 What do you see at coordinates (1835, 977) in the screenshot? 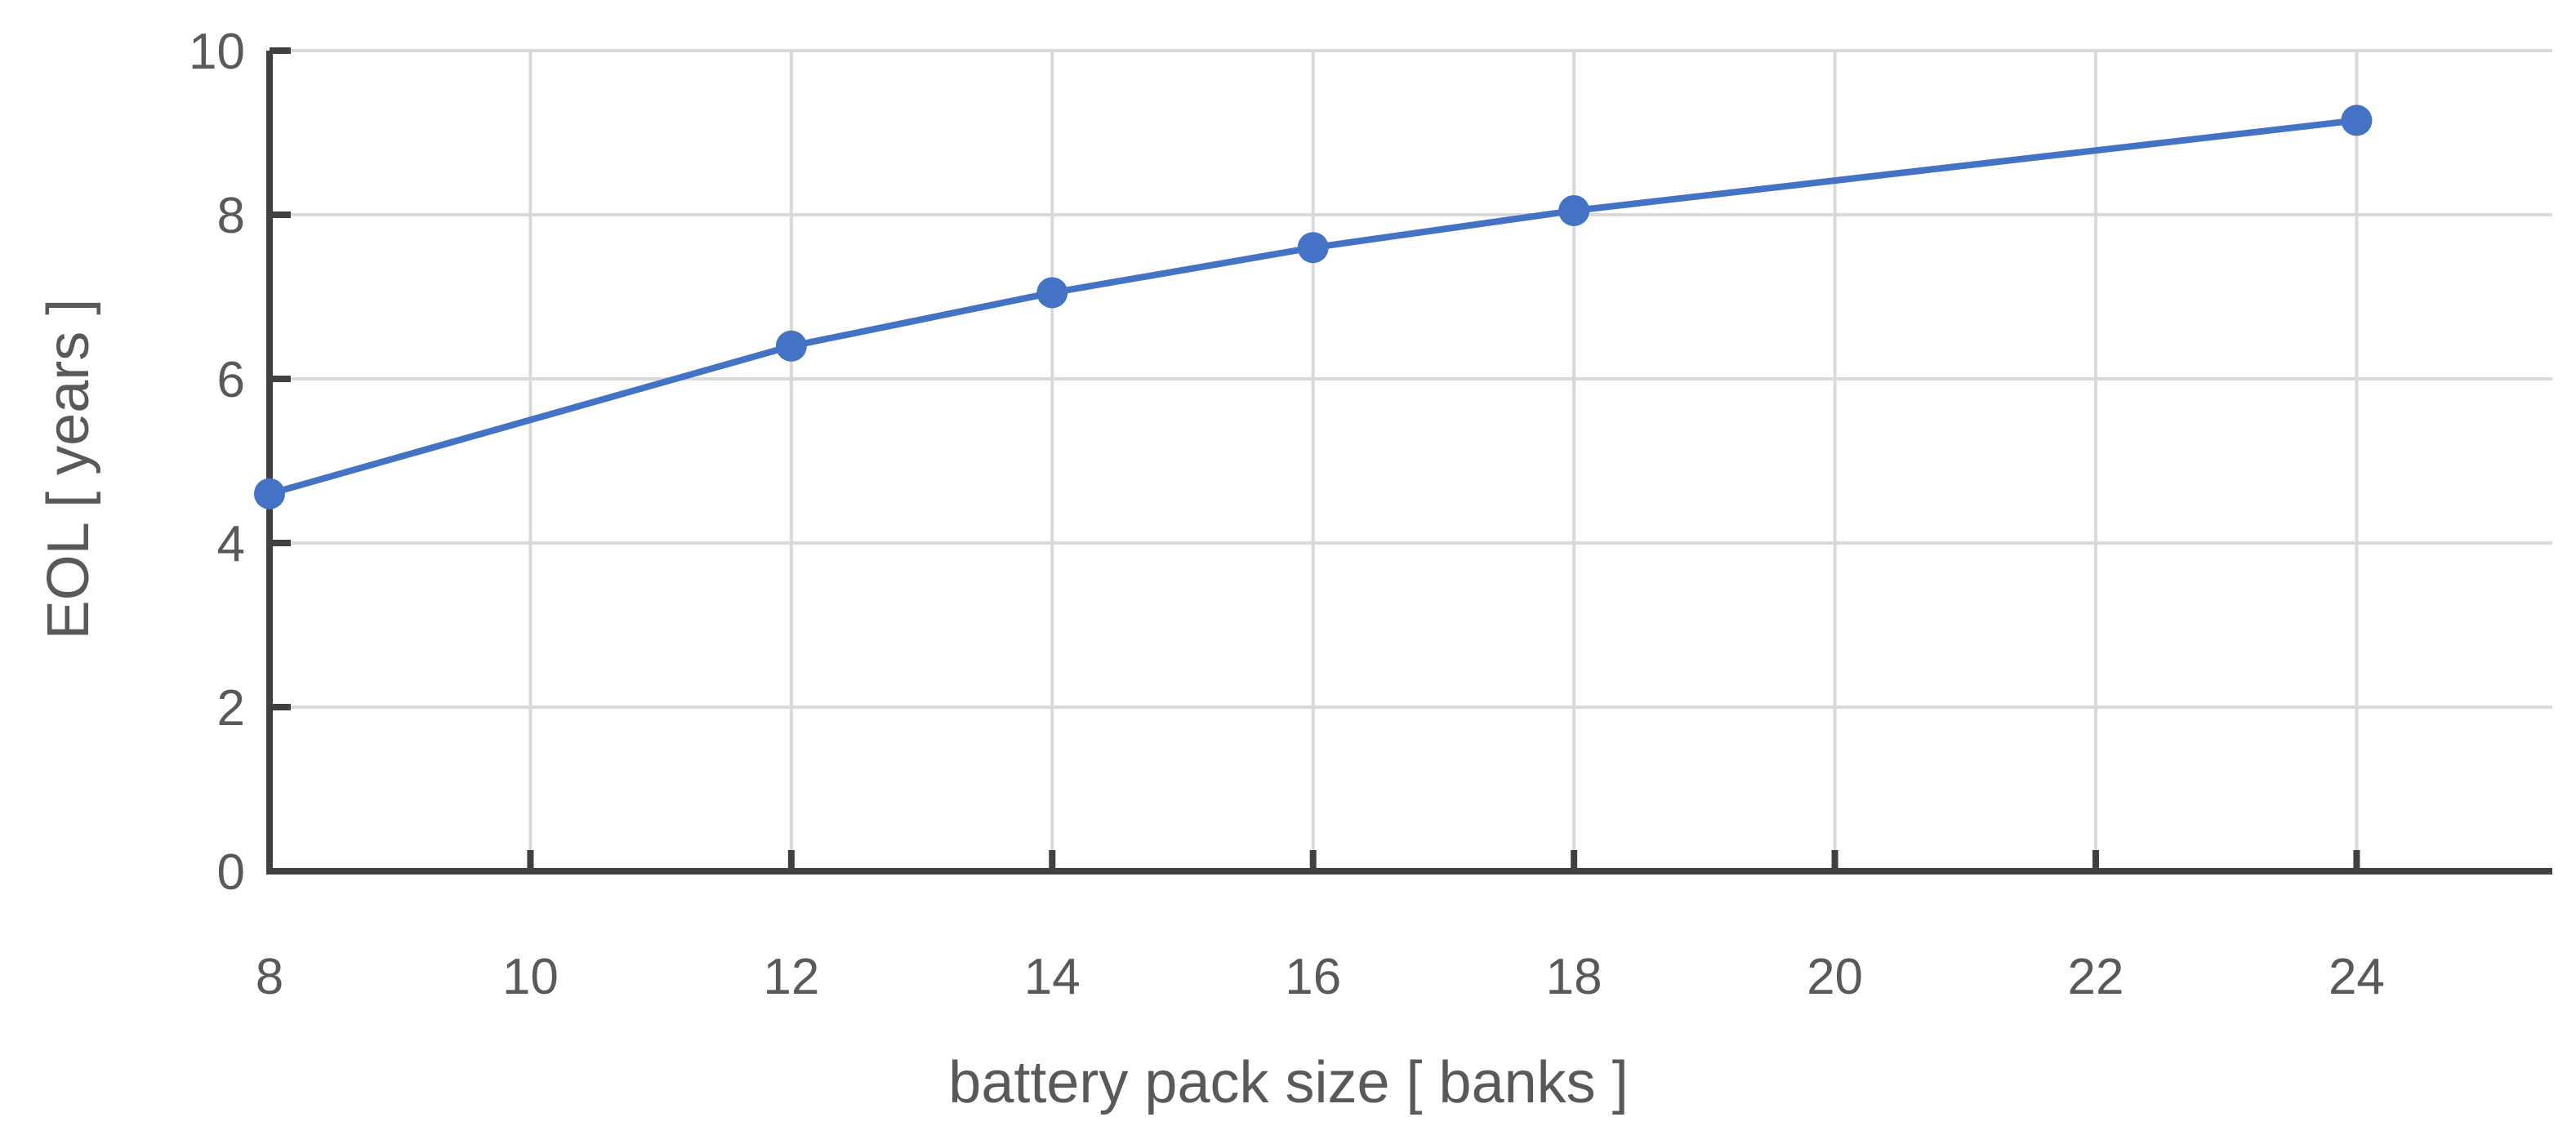
I see `x-tick-label: 20` at bounding box center [1835, 977].